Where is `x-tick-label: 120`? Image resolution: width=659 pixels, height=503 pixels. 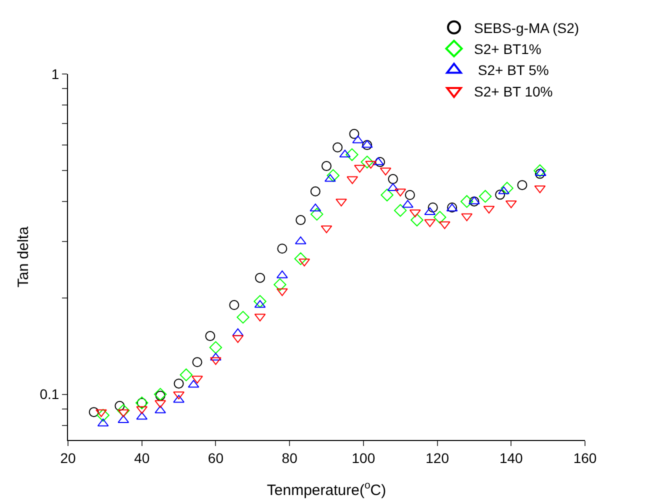 x-tick-label: 120 is located at coordinates (438, 458).